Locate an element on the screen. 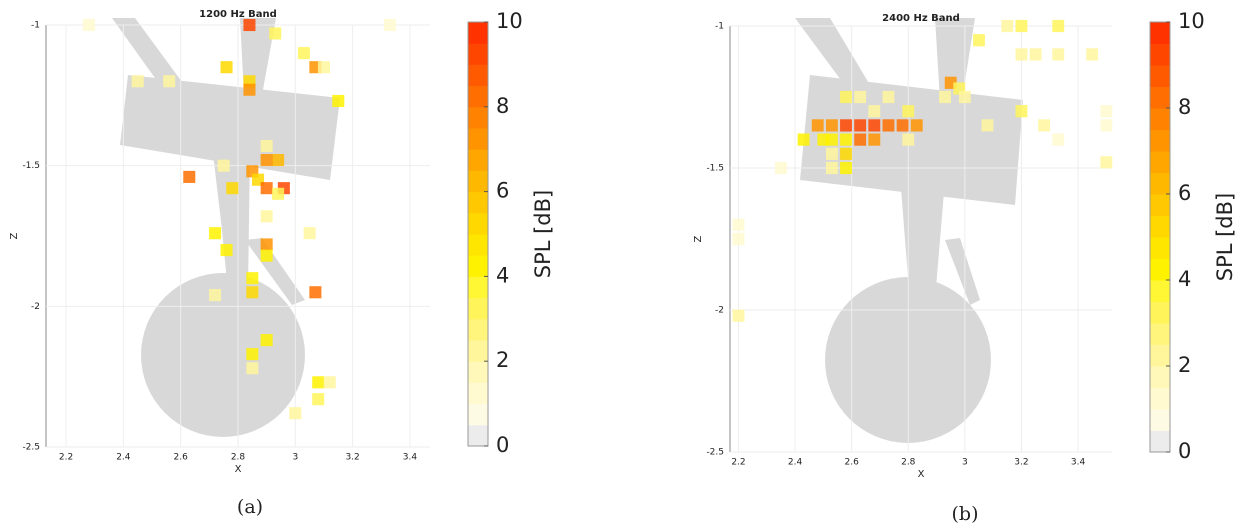 The width and height of the screenshot is (1243, 529). colorbar-tick-label: 0 is located at coordinates (1184, 451).